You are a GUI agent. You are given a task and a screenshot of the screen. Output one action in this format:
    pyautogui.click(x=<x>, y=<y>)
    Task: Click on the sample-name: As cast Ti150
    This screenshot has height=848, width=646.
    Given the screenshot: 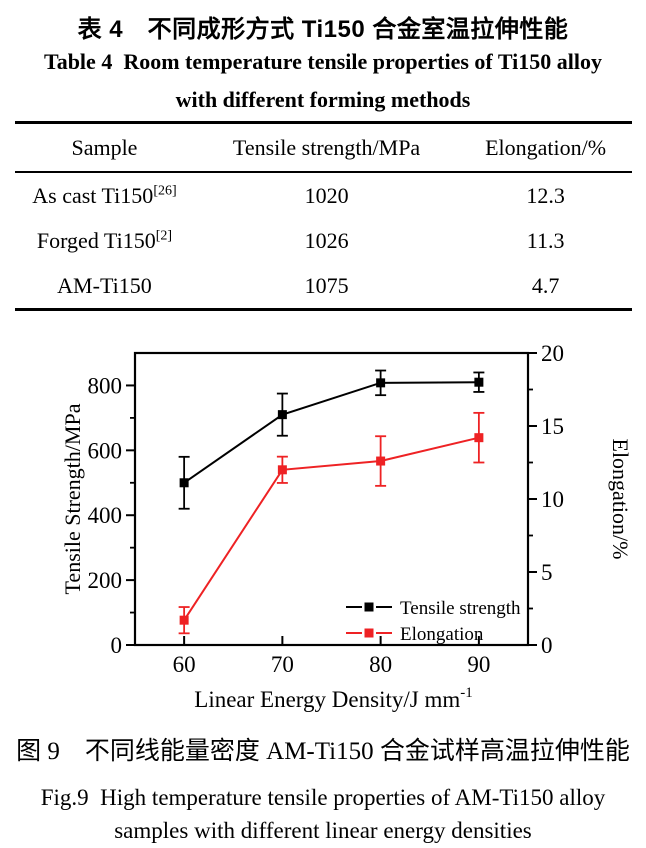 What is the action you would take?
    pyautogui.click(x=93, y=195)
    